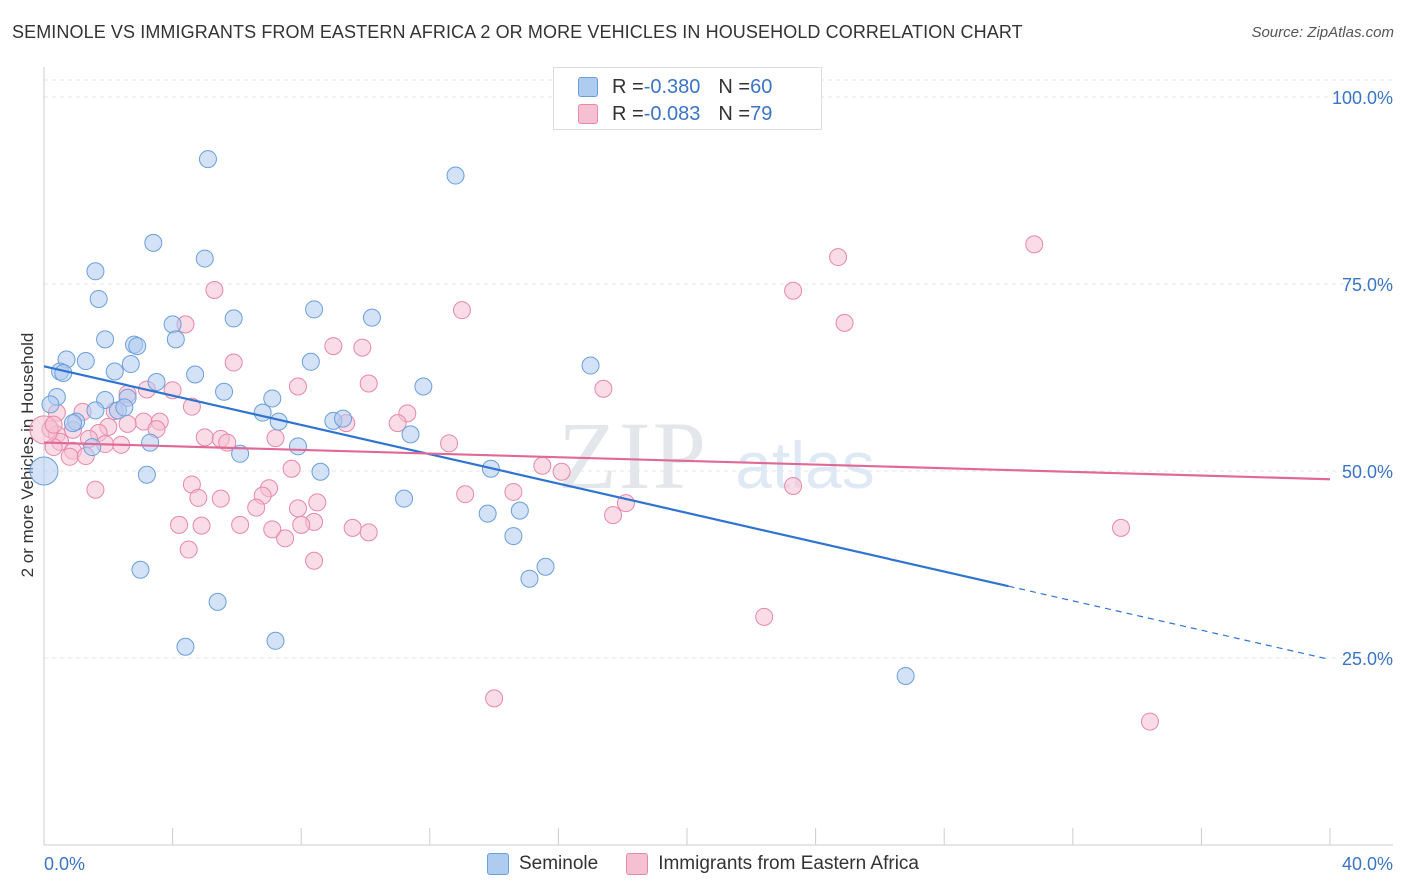 The image size is (1406, 892). Describe the element at coordinates (64, 864) in the screenshot. I see `x-min-label: 0.0%` at that location.